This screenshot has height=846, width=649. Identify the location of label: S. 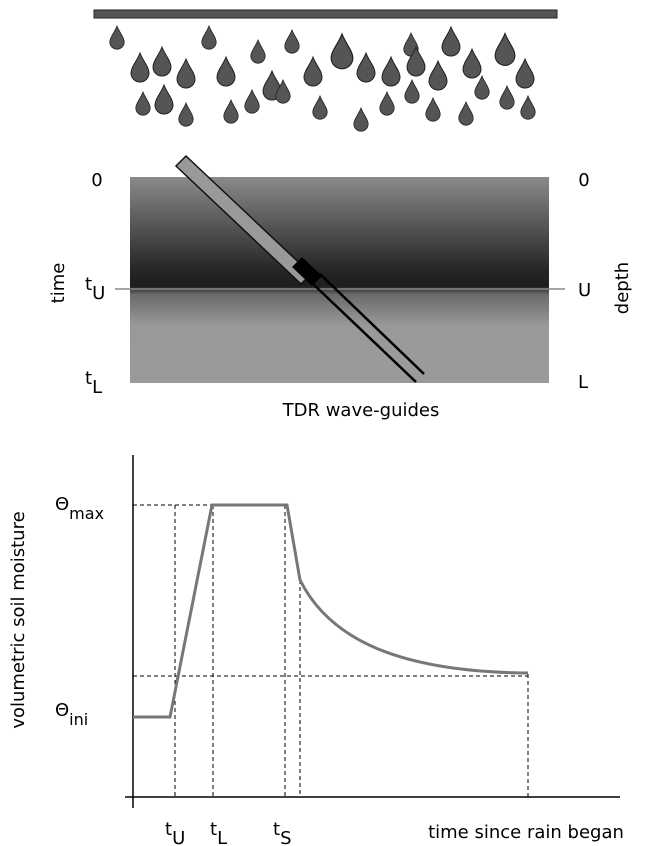
(285, 837).